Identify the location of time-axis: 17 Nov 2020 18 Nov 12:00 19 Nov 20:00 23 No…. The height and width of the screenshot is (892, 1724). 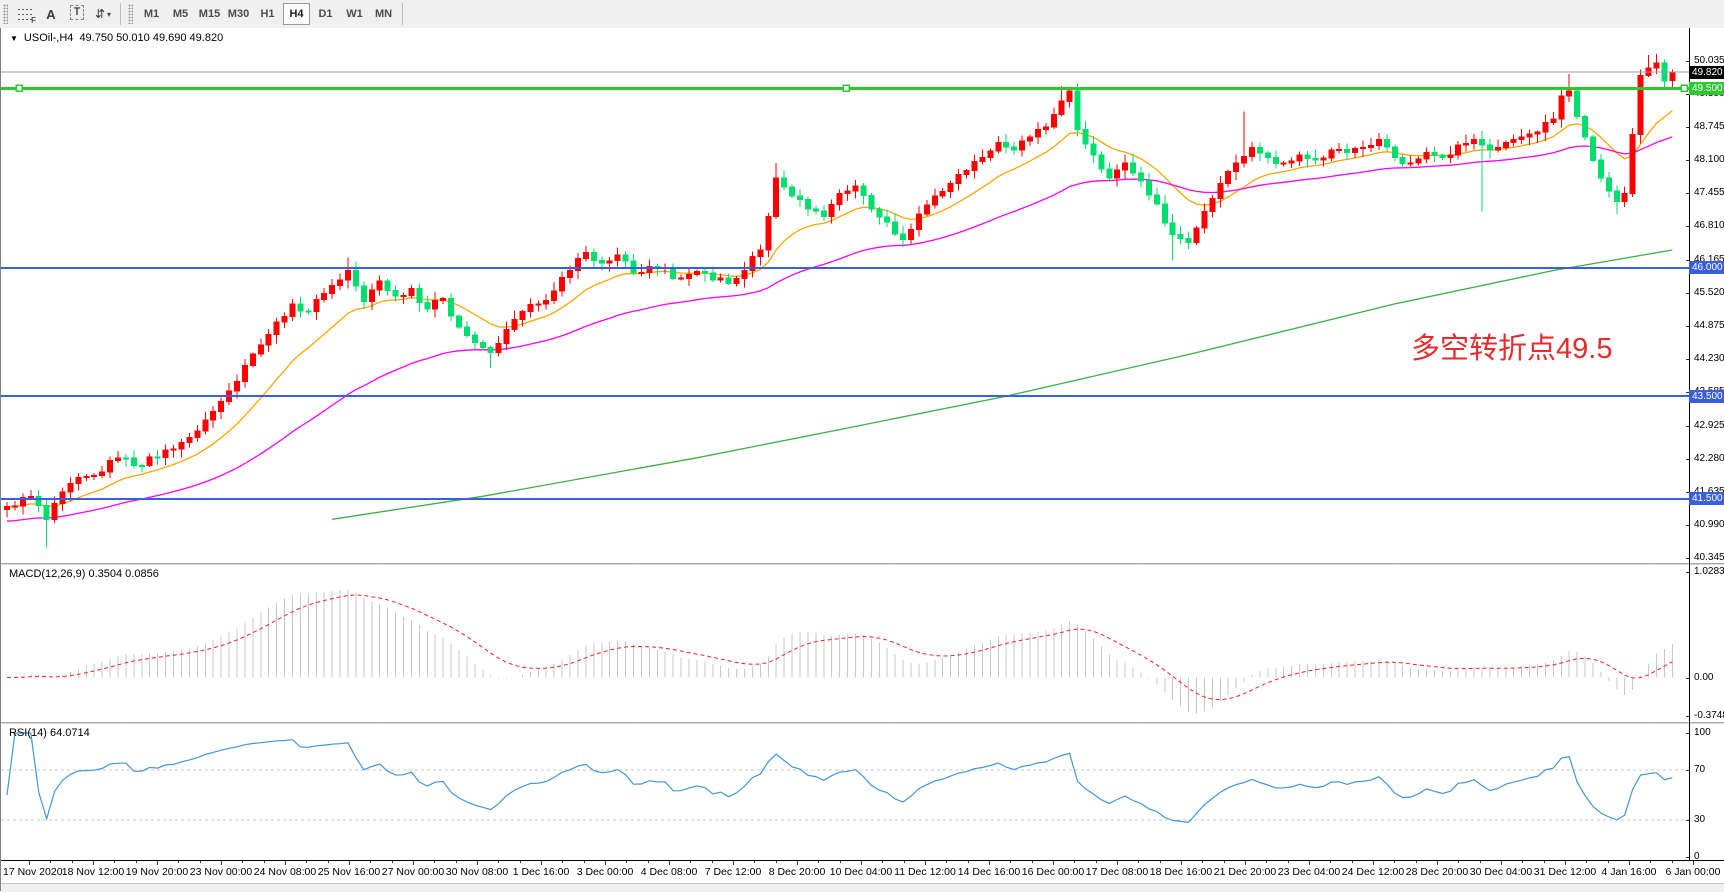
(862, 872).